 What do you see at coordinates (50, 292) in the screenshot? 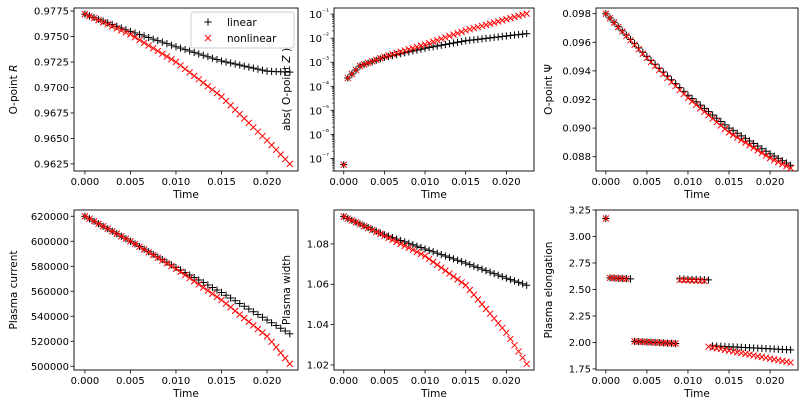
I see `y-tick-label: 560000` at bounding box center [50, 292].